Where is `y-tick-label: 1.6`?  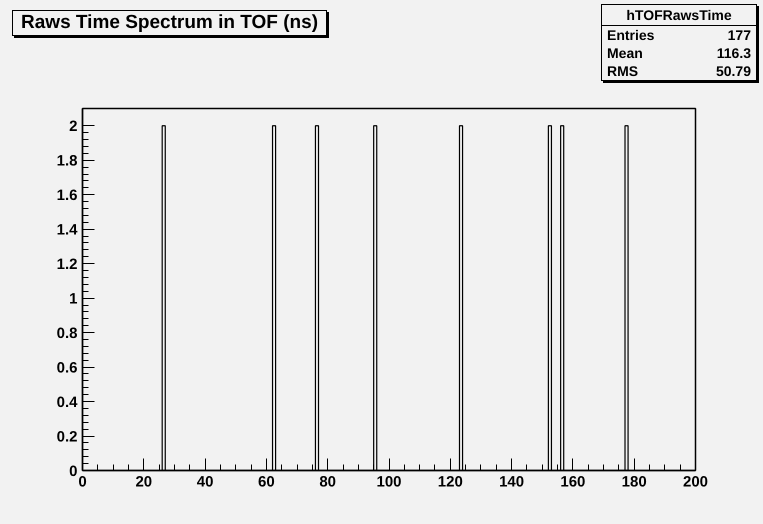 y-tick-label: 1.6 is located at coordinates (67, 195).